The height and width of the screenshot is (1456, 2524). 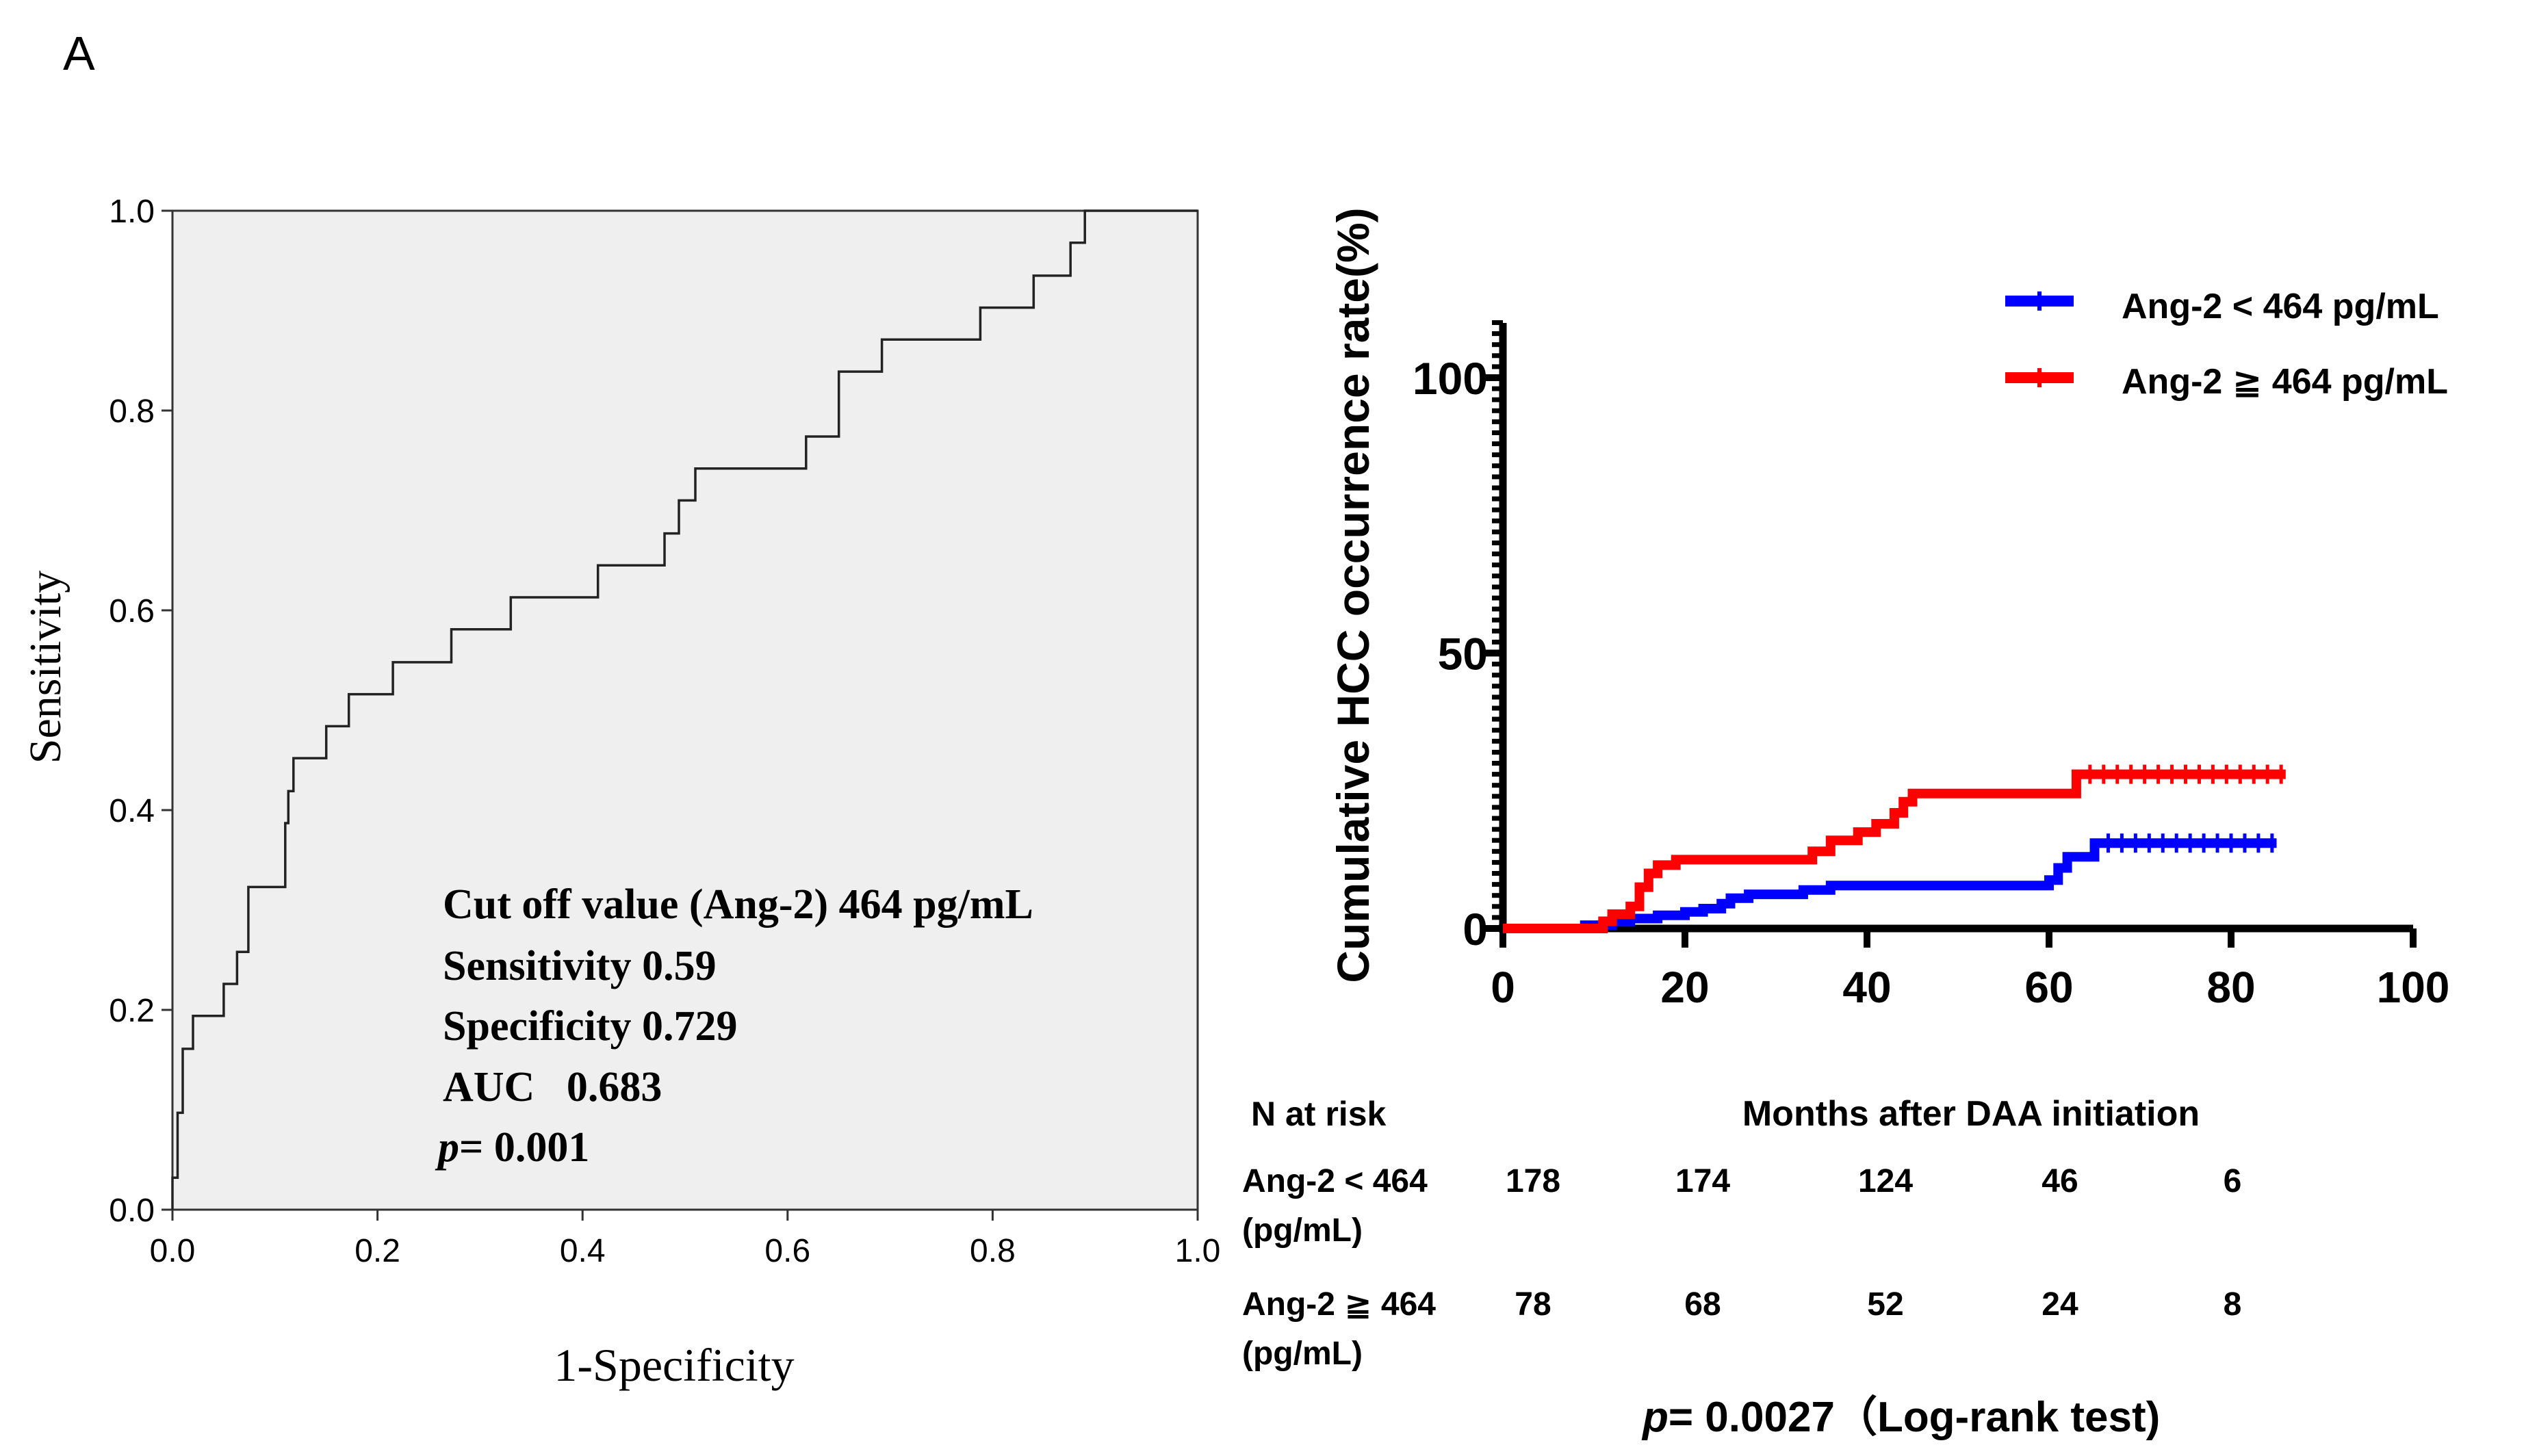 What do you see at coordinates (552, 1087) in the screenshot?
I see `roc-annotation-auc: AUC 0.683` at bounding box center [552, 1087].